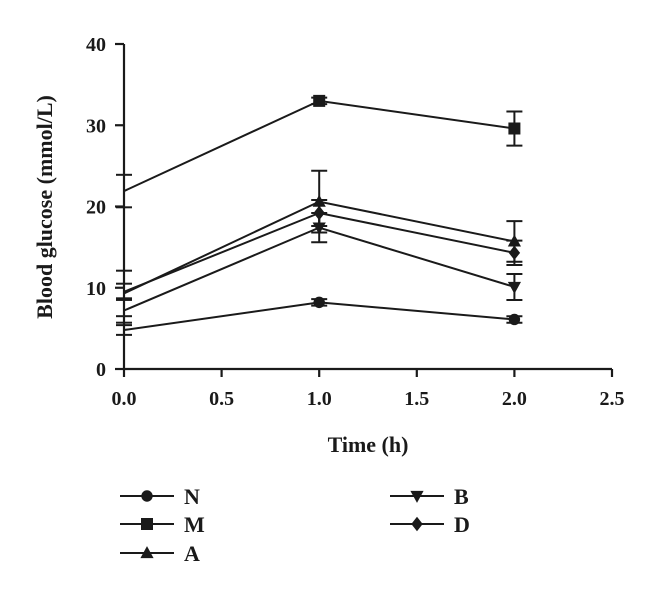  What do you see at coordinates (295, 525) in the screenshot?
I see `legend: NMA BD` at bounding box center [295, 525].